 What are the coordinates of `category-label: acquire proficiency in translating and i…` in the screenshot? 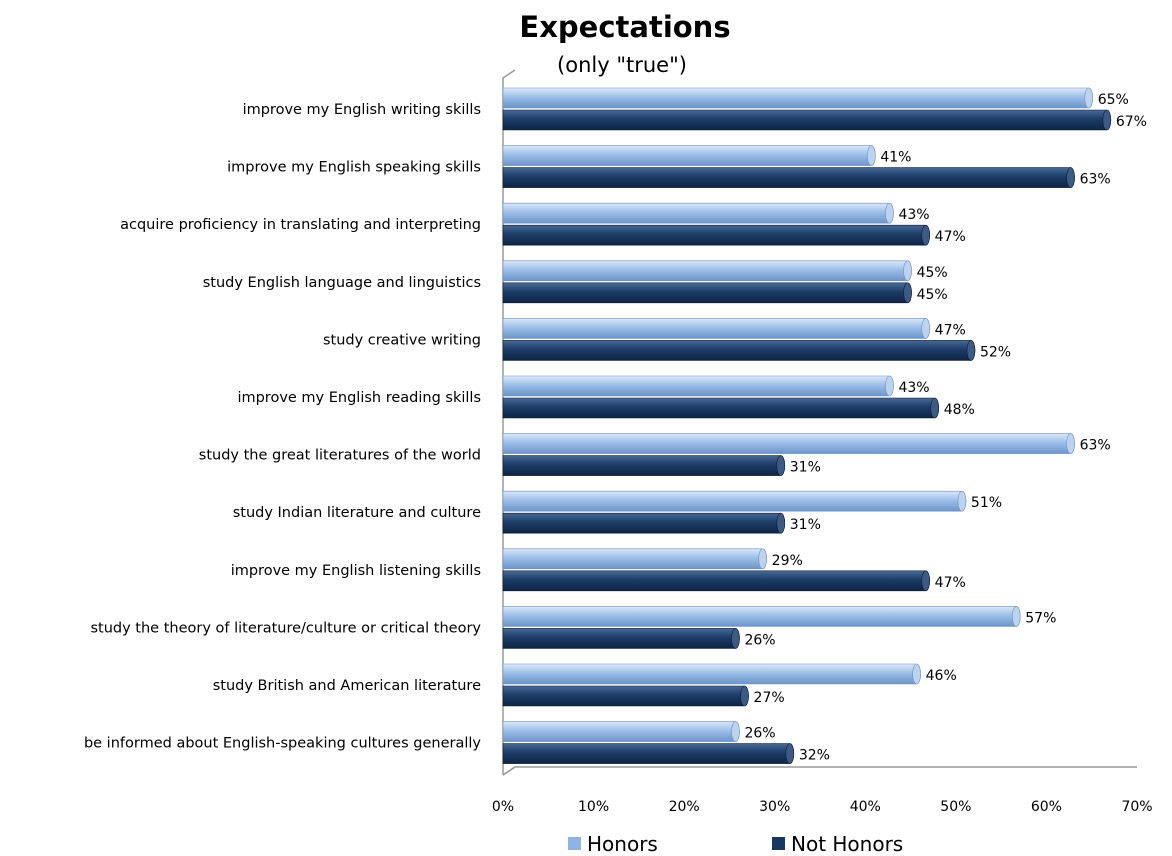 It's located at (300, 225).